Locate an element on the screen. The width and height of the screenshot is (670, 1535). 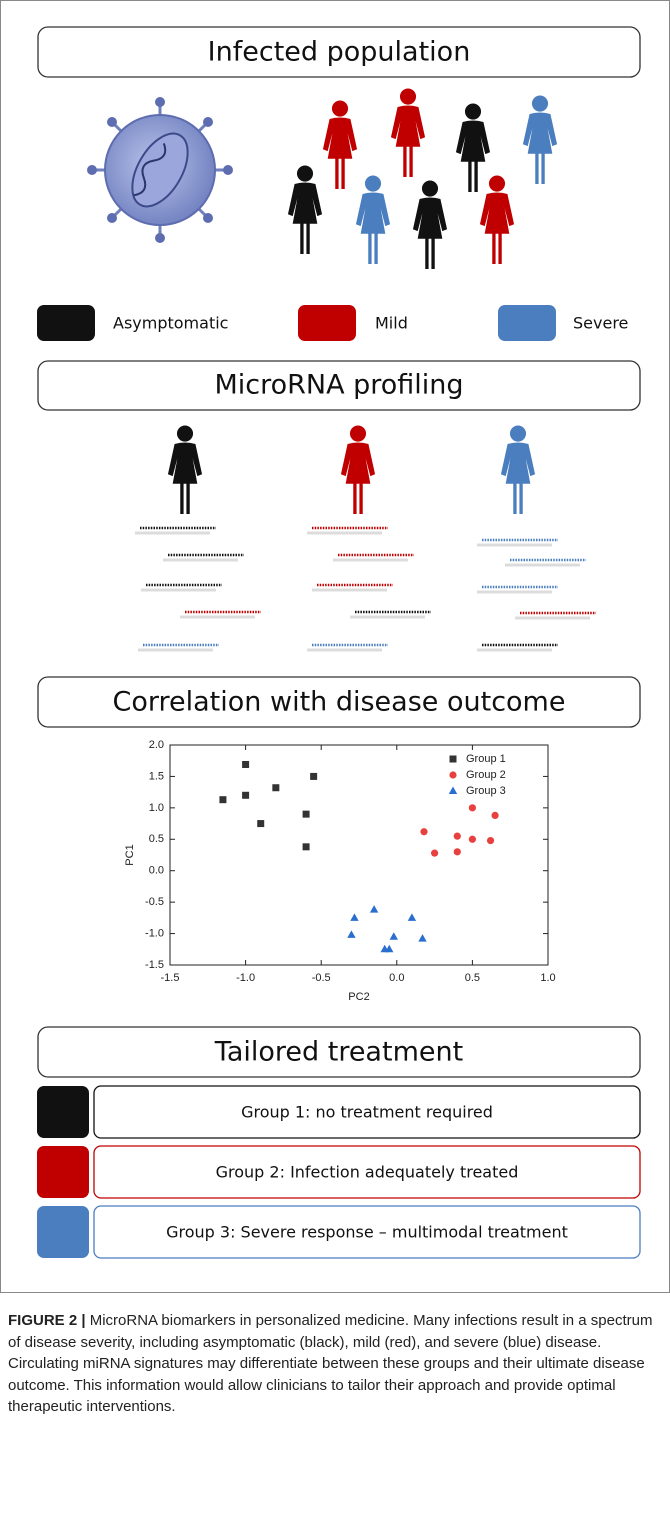
section-title: Tailored treatment is located at coordinates (338, 1052).